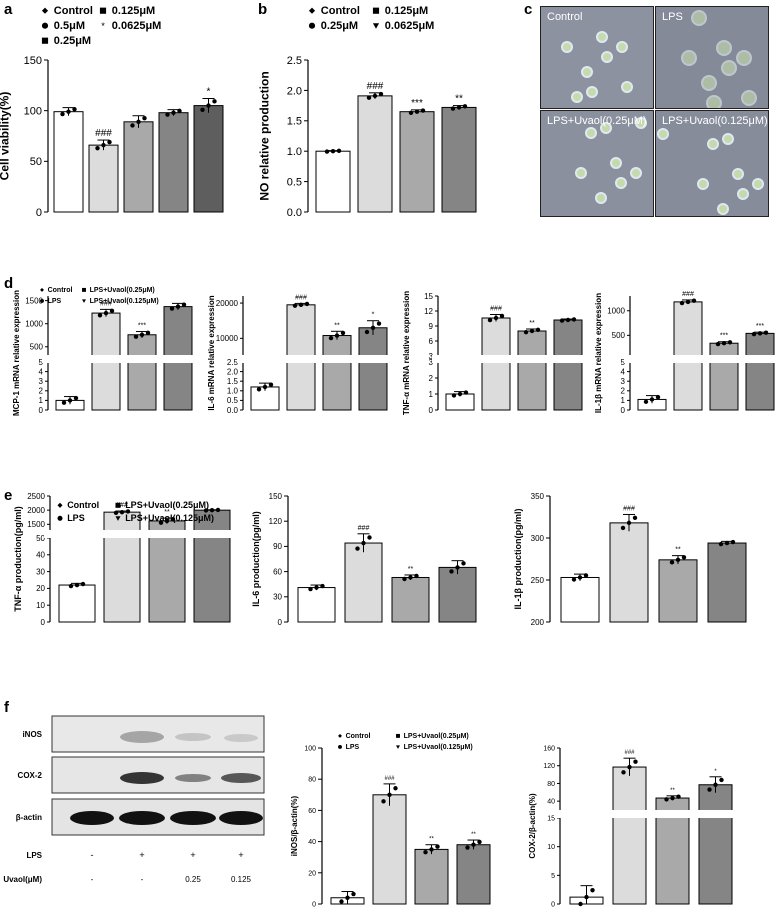 The image size is (784, 912). What do you see at coordinates (137, 26) in the screenshot?
I see `legend-text-a-3: 0.0625μM` at bounding box center [137, 26].